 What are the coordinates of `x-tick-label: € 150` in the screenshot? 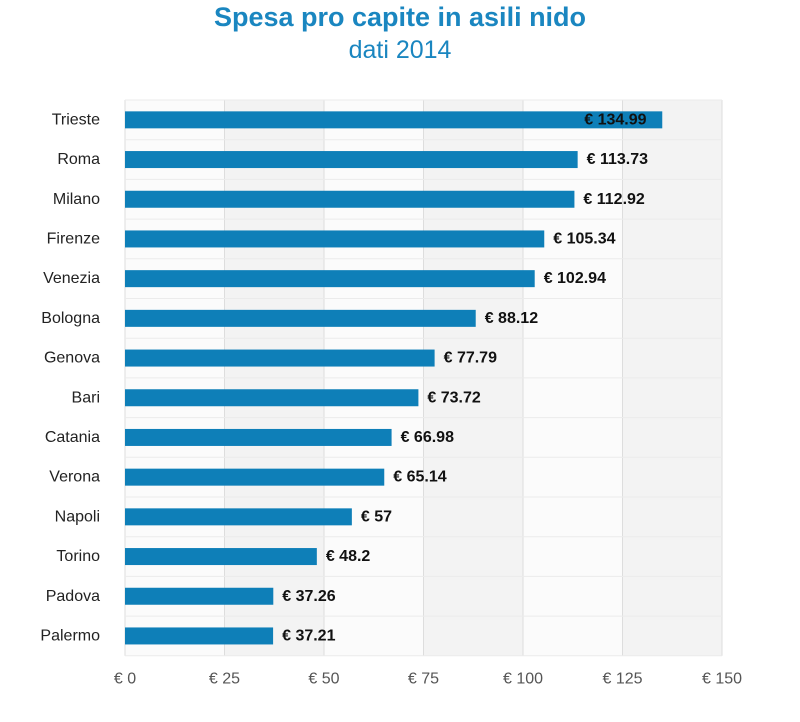 It's located at (722, 679).